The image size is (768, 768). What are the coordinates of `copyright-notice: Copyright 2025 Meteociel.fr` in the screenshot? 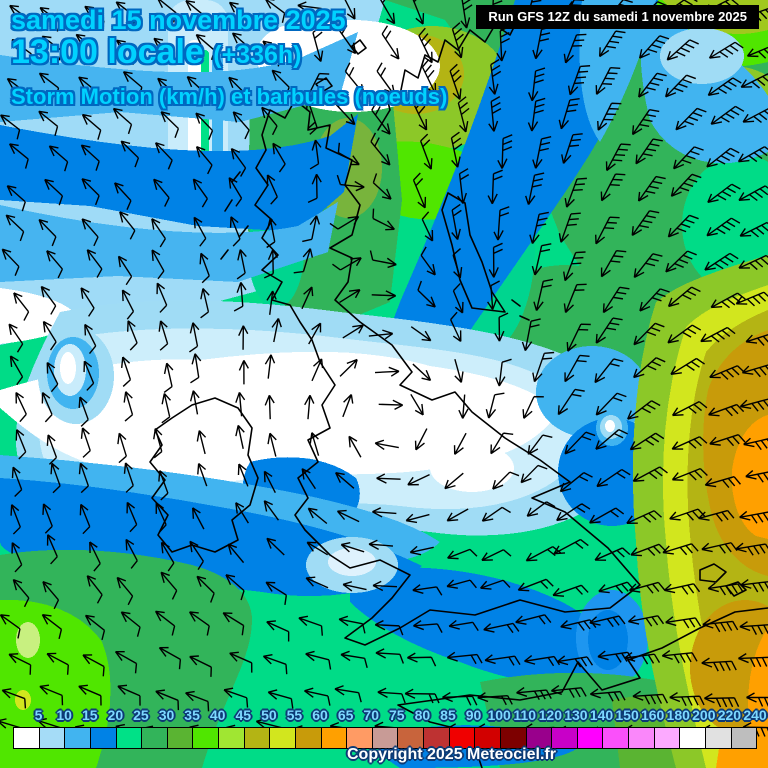 It's located at (451, 754).